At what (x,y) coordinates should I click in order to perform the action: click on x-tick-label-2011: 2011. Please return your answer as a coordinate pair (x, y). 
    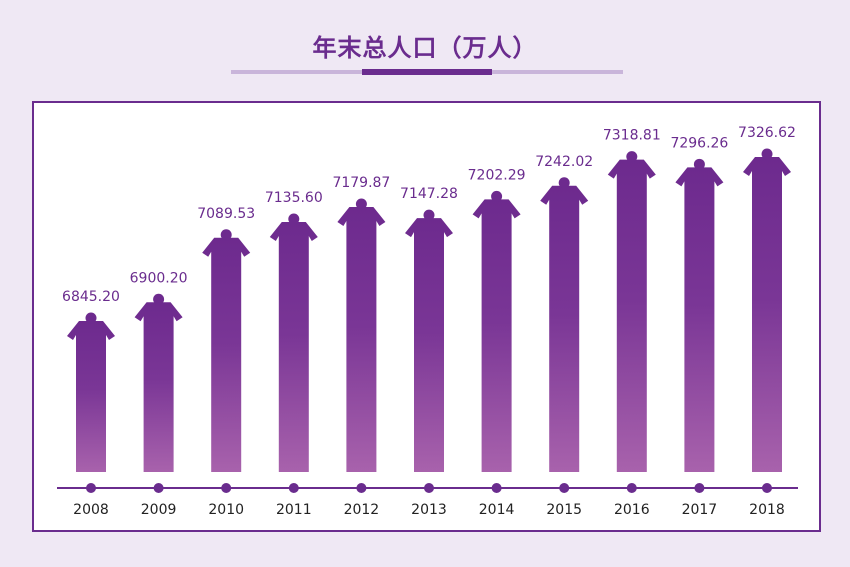
    Looking at the image, I should click on (294, 510).